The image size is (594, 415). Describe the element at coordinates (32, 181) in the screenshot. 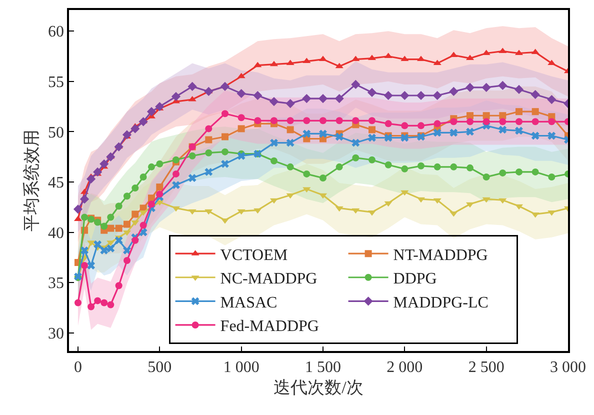

I see `y-axis-title: 平均系统效用` at that location.